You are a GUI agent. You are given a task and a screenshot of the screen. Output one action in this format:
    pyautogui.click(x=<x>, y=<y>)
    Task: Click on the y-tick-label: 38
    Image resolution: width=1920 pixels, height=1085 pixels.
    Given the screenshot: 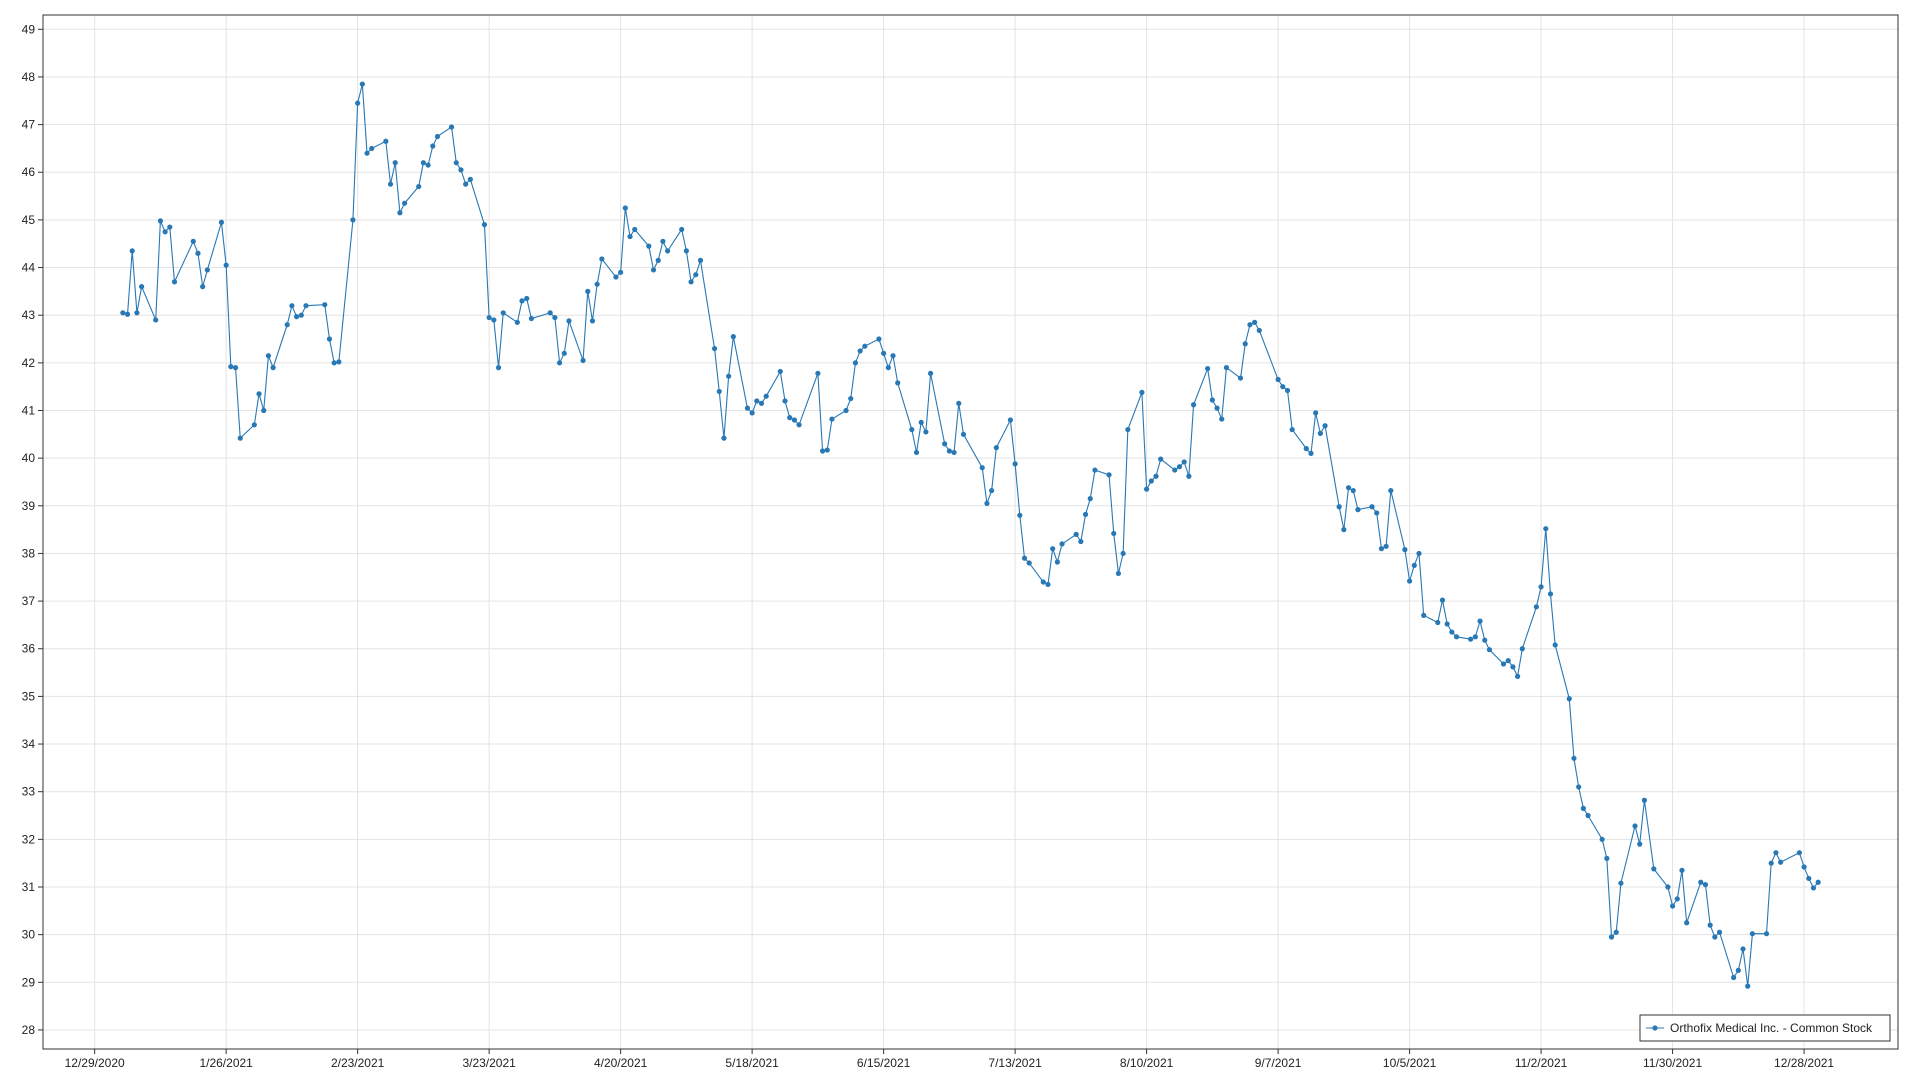 What is the action you would take?
    pyautogui.click(x=29, y=553)
    